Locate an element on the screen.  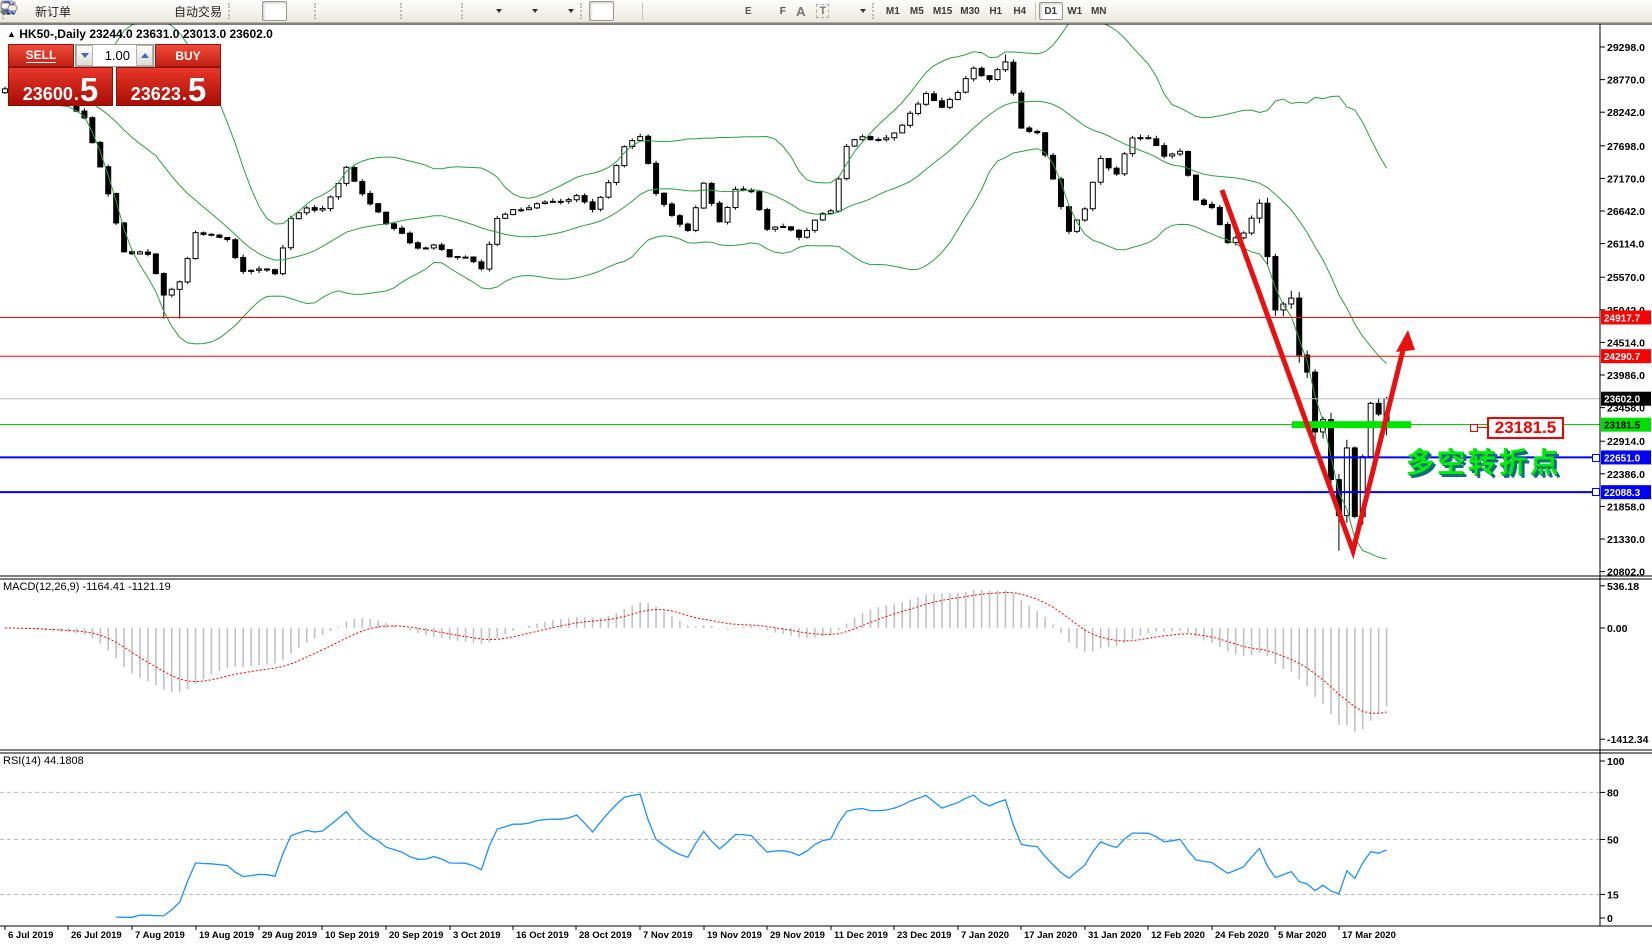
horizontal-line-tool-button is located at coordinates (348, 11).